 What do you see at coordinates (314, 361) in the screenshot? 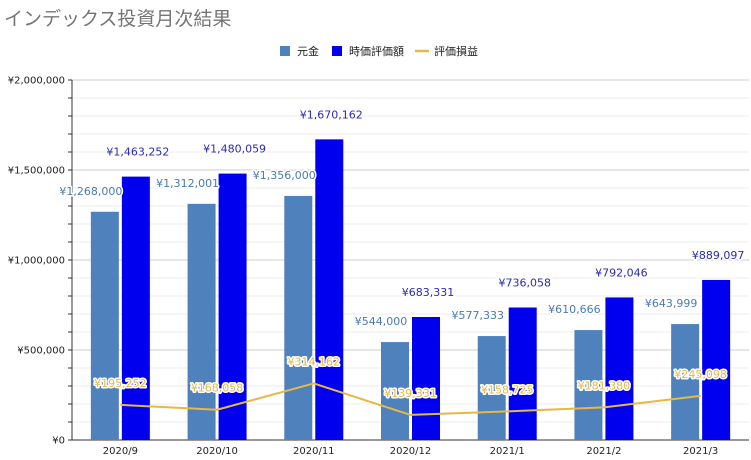
I see `data-label: ¥314,162` at bounding box center [314, 361].